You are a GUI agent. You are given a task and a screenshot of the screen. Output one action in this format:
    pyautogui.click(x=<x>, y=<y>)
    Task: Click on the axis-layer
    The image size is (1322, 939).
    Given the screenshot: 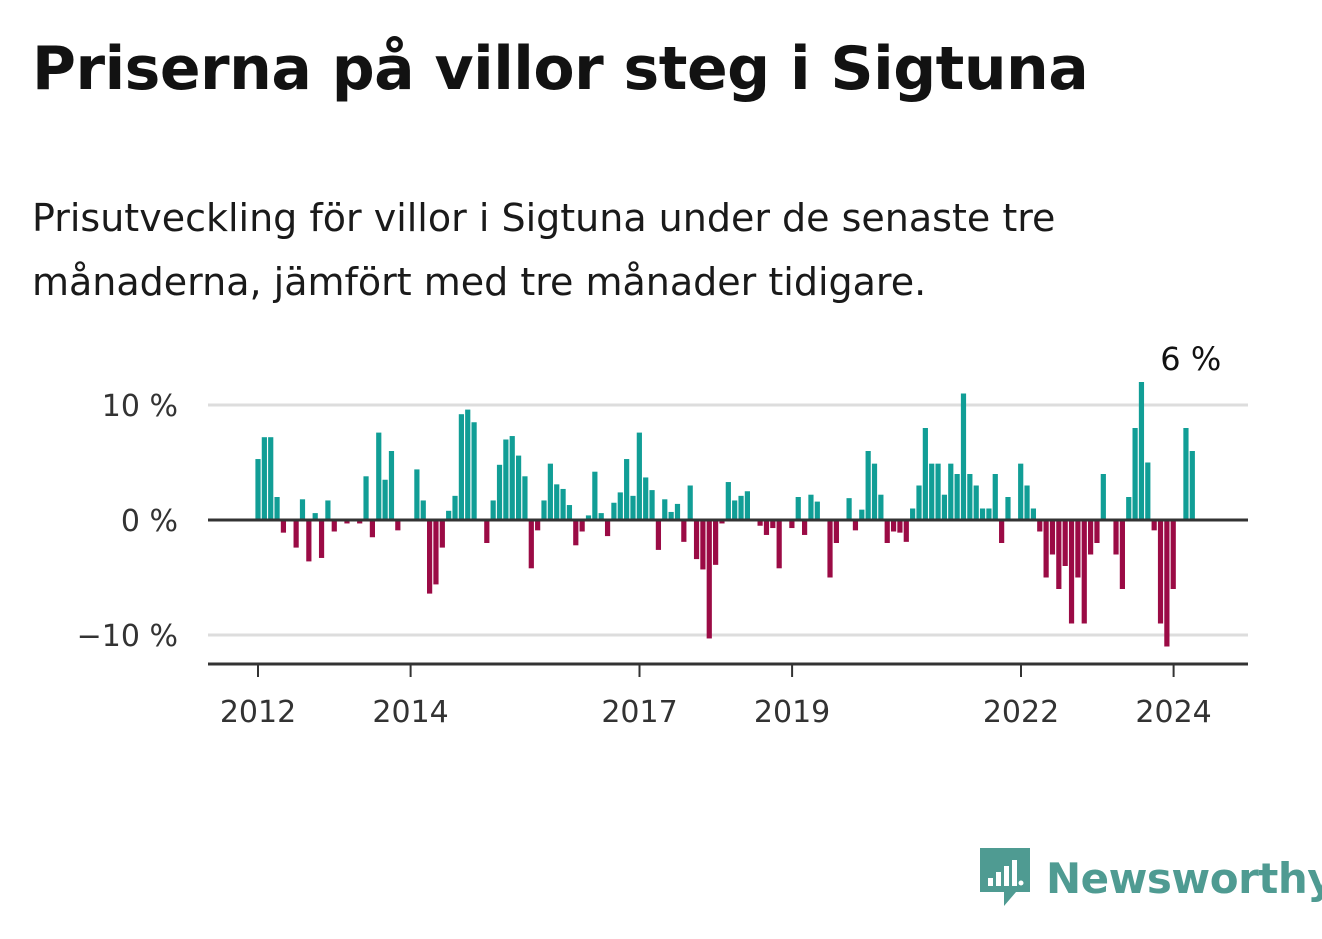 What is the action you would take?
    pyautogui.click(x=728, y=597)
    